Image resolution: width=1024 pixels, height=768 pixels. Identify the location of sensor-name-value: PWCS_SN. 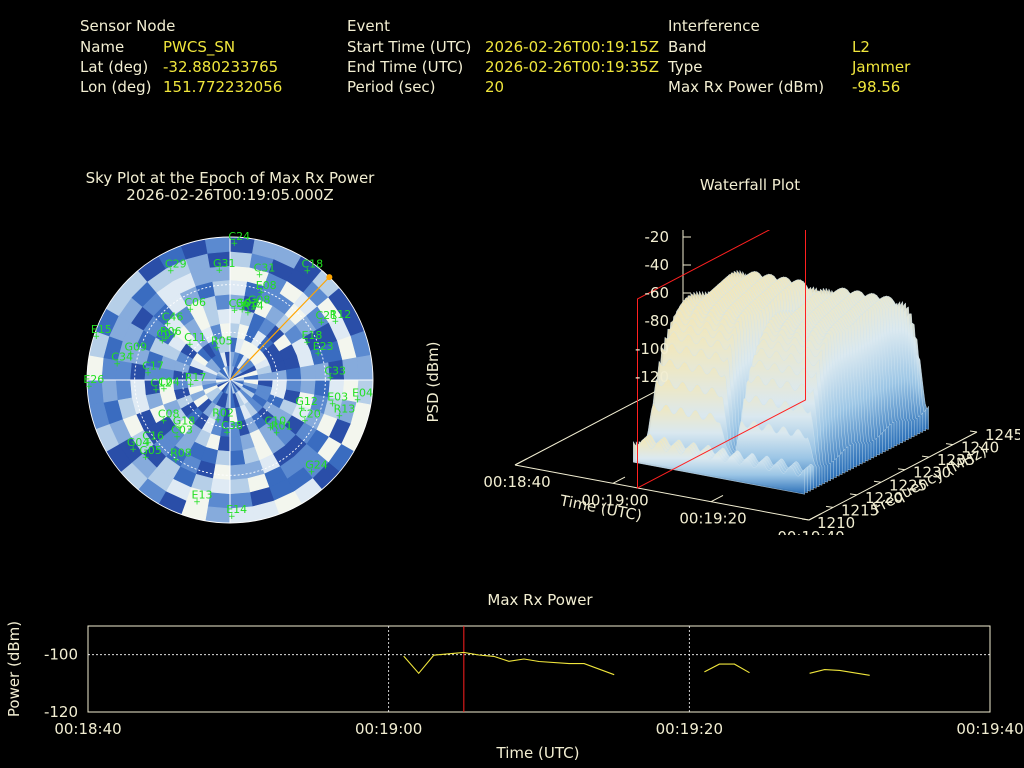
(199, 47).